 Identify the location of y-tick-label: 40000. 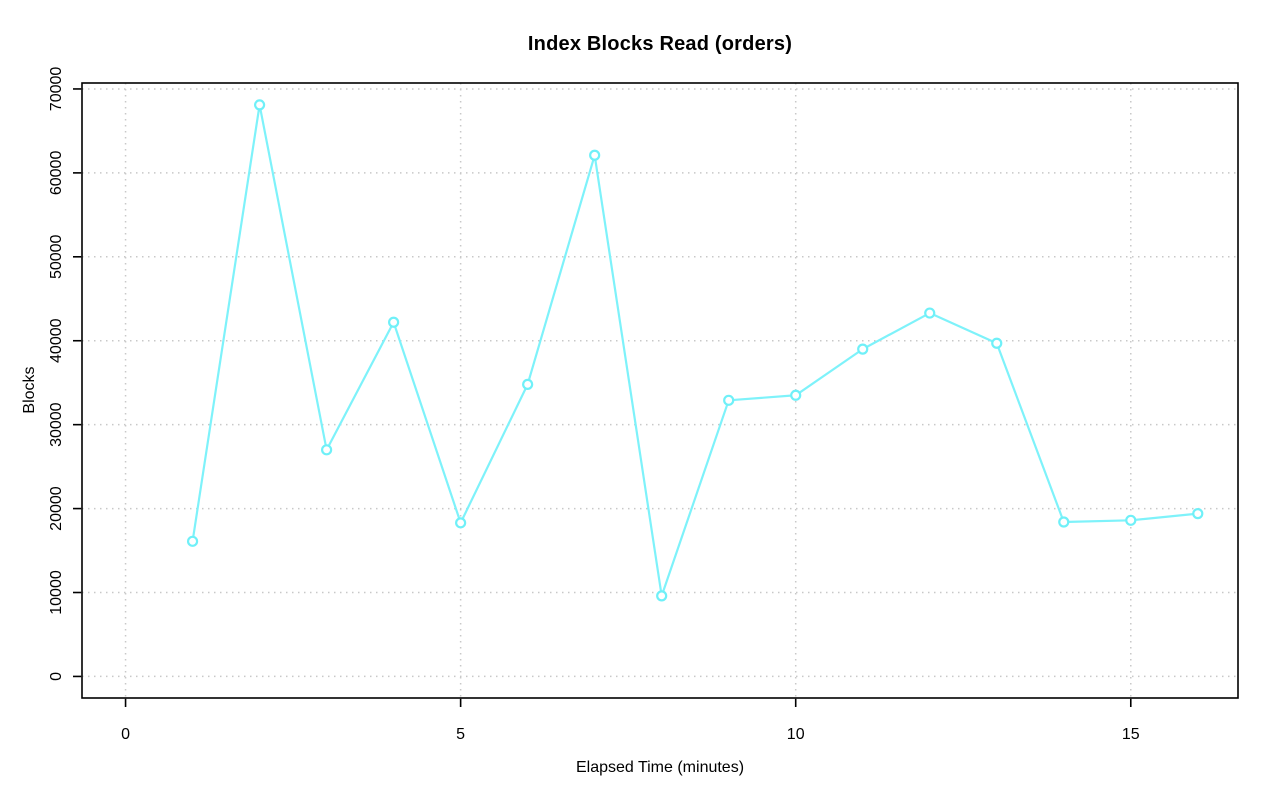
(56, 340).